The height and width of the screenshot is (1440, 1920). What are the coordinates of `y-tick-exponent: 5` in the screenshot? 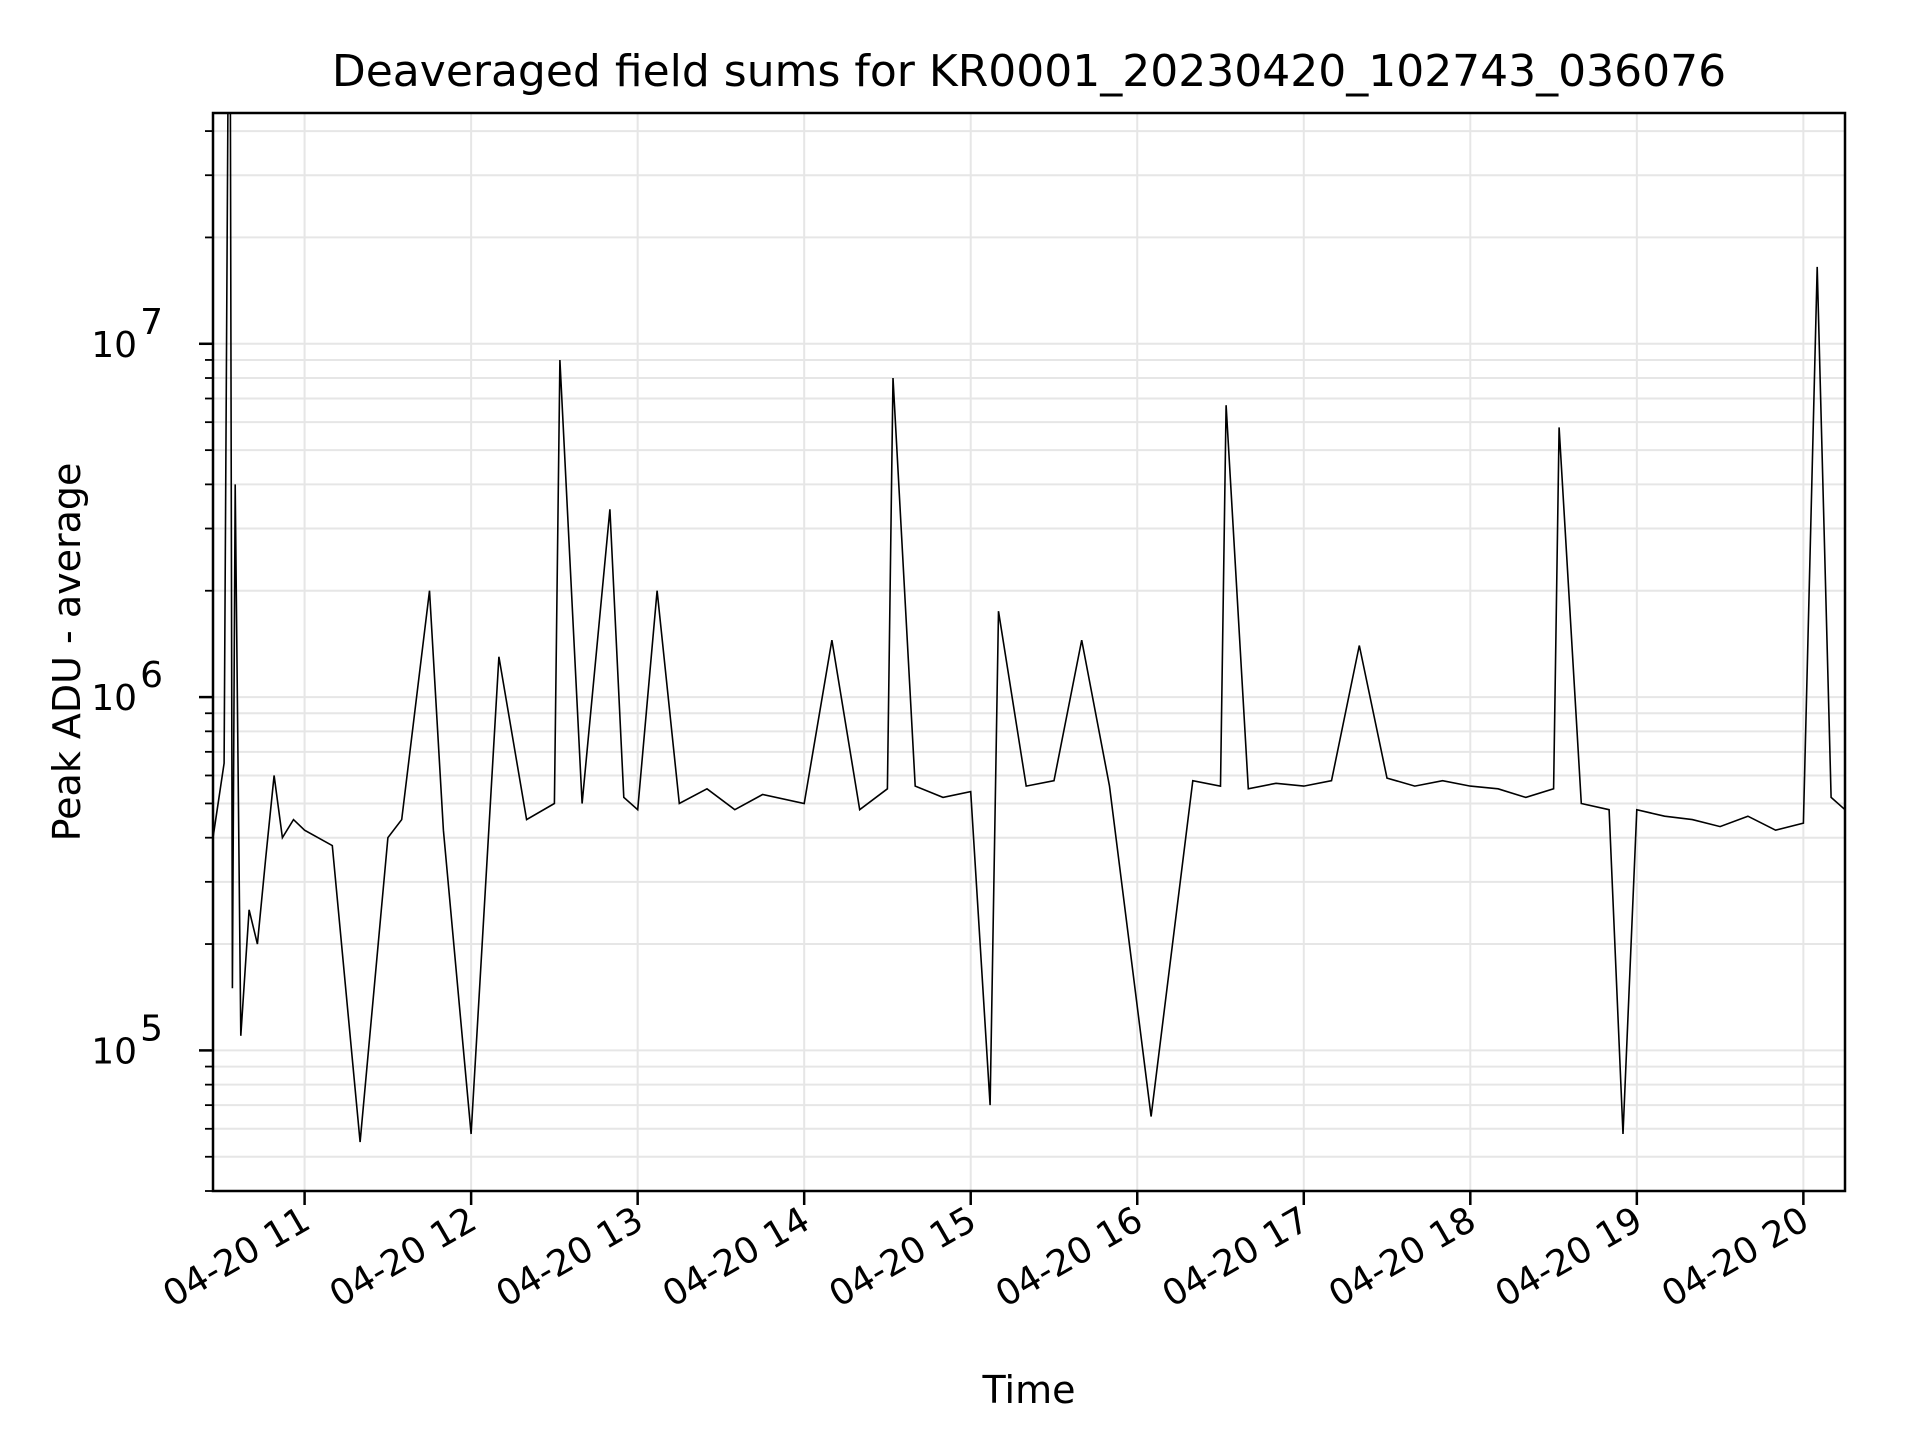 It's located at (151, 1028).